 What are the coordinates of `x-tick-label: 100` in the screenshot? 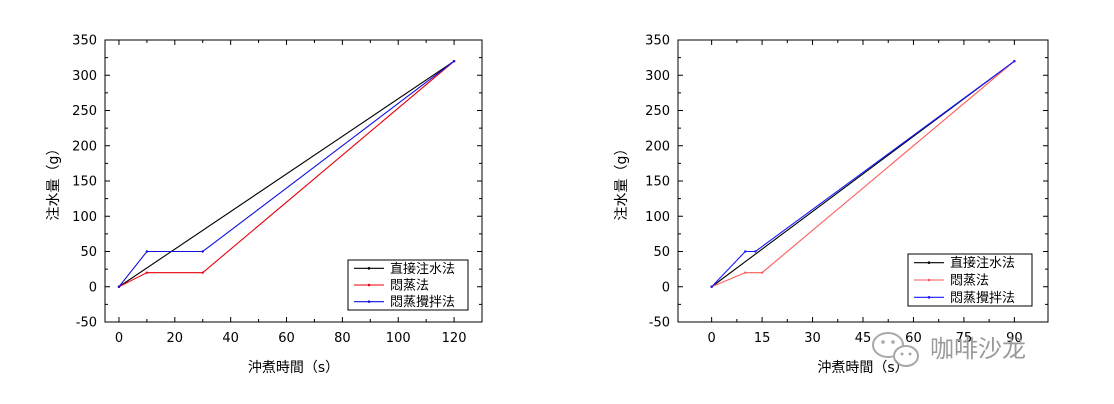 It's located at (398, 338).